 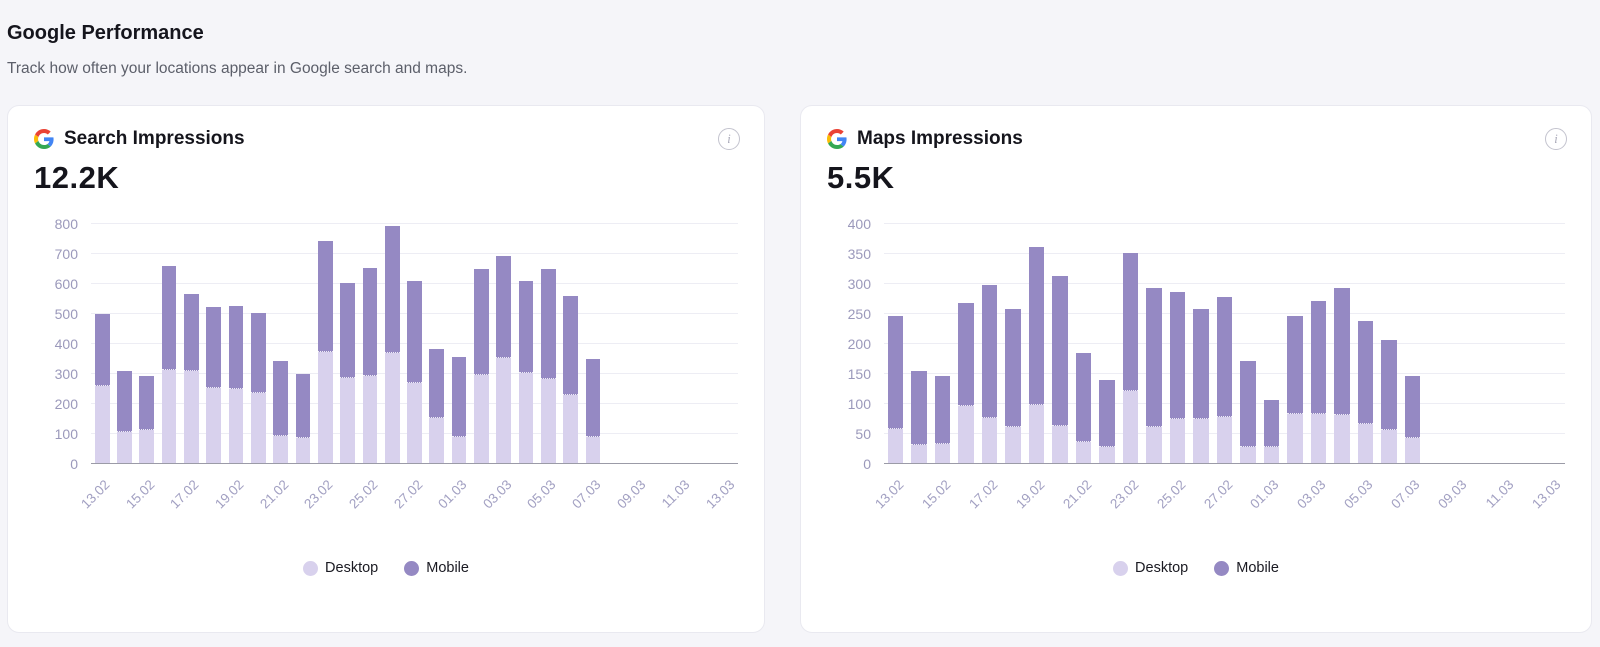 What do you see at coordinates (1546, 494) in the screenshot?
I see `x-tick-label: 13.03` at bounding box center [1546, 494].